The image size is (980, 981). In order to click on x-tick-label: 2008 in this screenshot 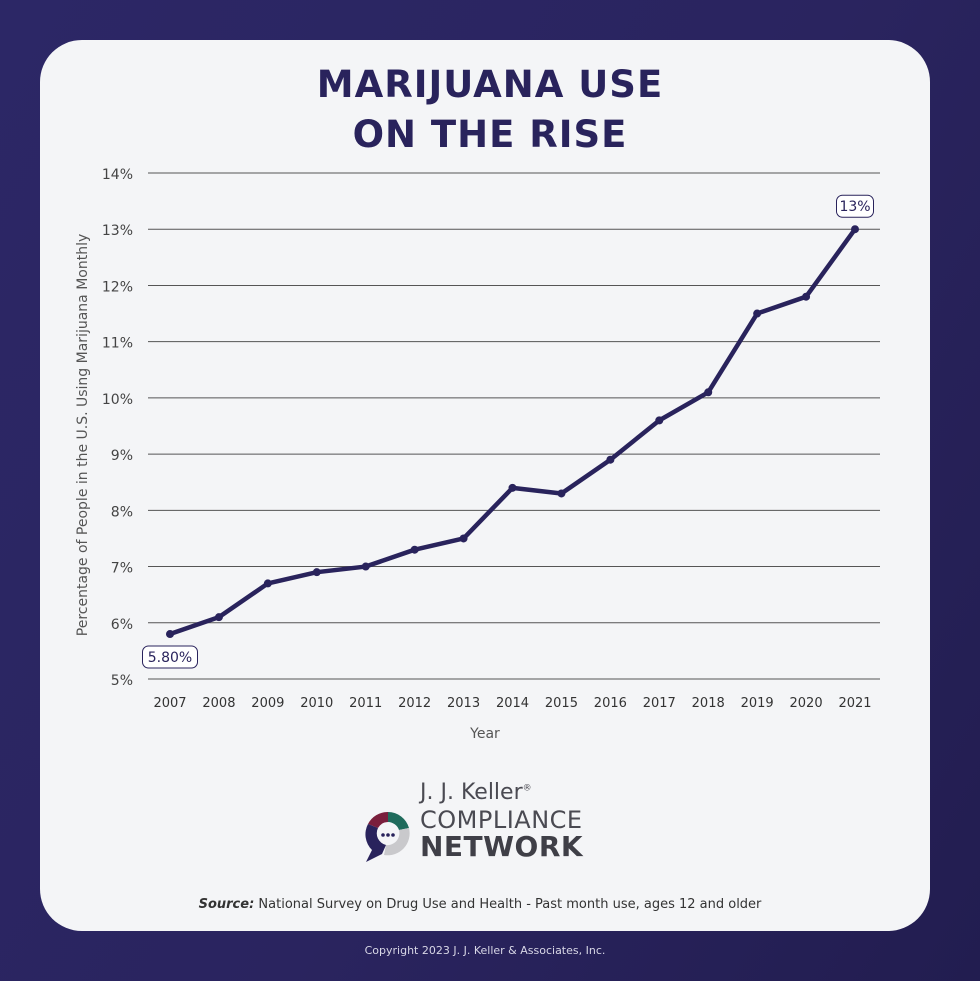, I will do `click(218, 703)`.